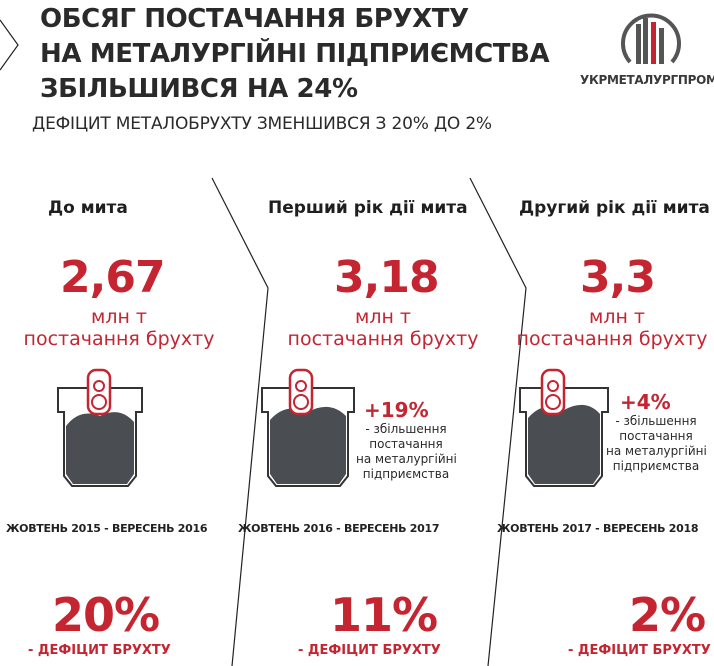 The height and width of the screenshot is (666, 714). Describe the element at coordinates (598, 528) in the screenshot. I see `period-label: ЖОВТЕНЬ 2017 - ВЕРЕСЕНЬ 2018` at that location.